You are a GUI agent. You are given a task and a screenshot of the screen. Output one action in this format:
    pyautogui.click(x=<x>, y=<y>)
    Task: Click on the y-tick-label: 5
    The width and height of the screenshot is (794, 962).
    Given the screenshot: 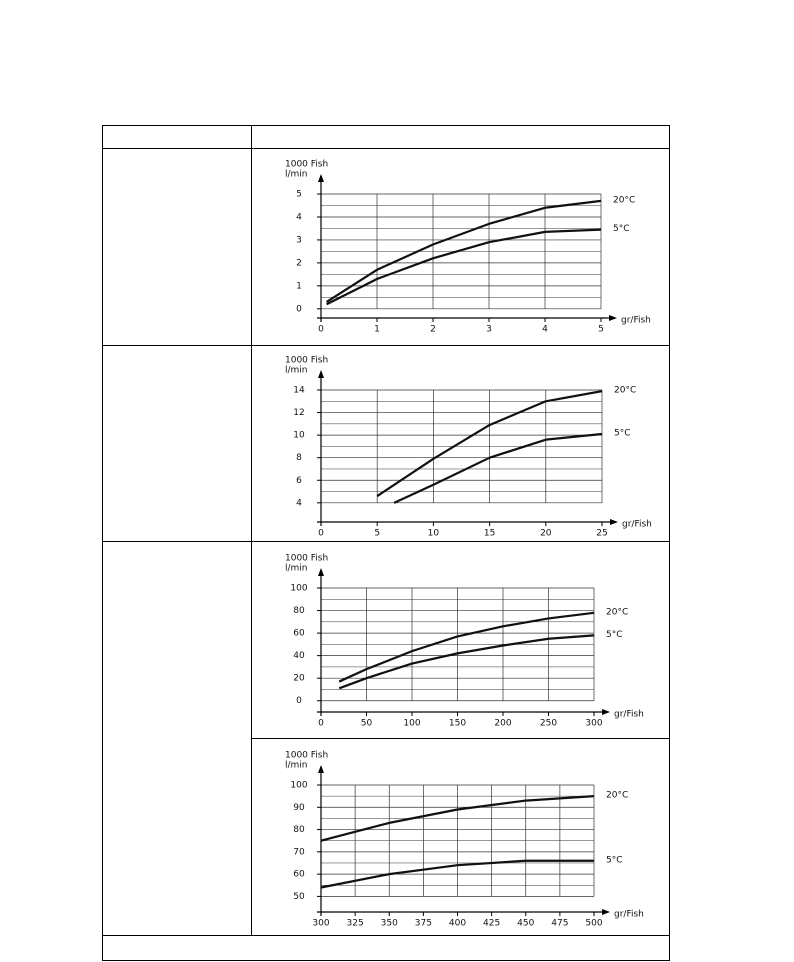 What is the action you would take?
    pyautogui.click(x=299, y=195)
    